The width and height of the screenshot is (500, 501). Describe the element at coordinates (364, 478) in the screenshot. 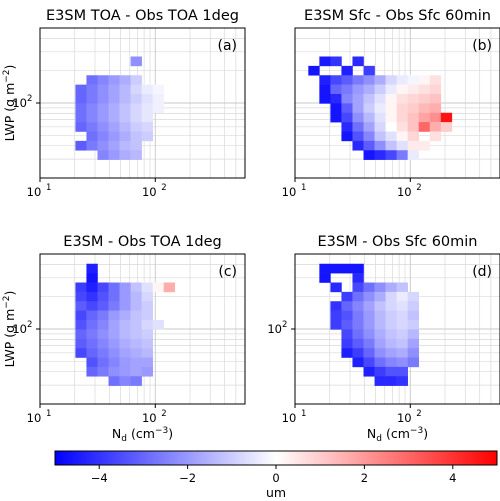

I see `colorbar-tick-label: 2` at that location.